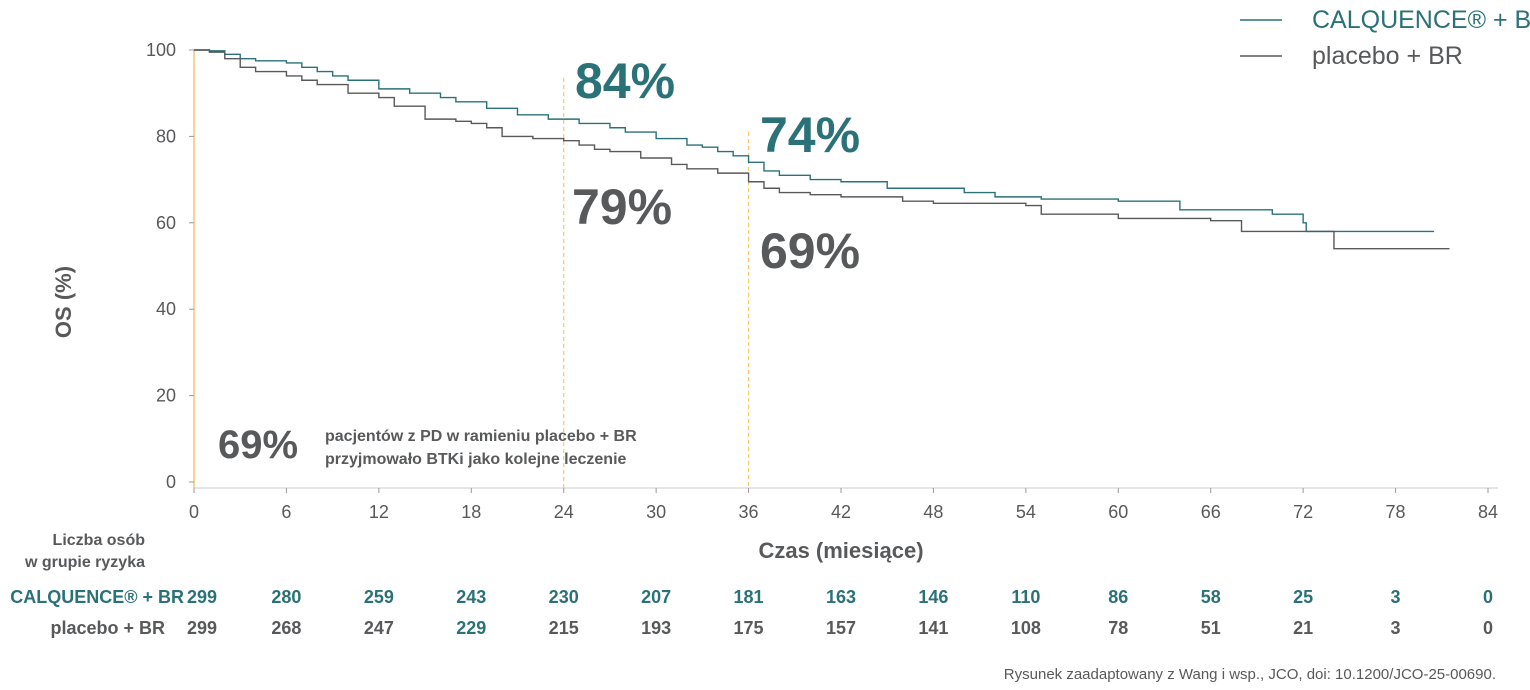  What do you see at coordinates (563, 597) in the screenshot?
I see `risk-cell-calquence: 230` at bounding box center [563, 597].